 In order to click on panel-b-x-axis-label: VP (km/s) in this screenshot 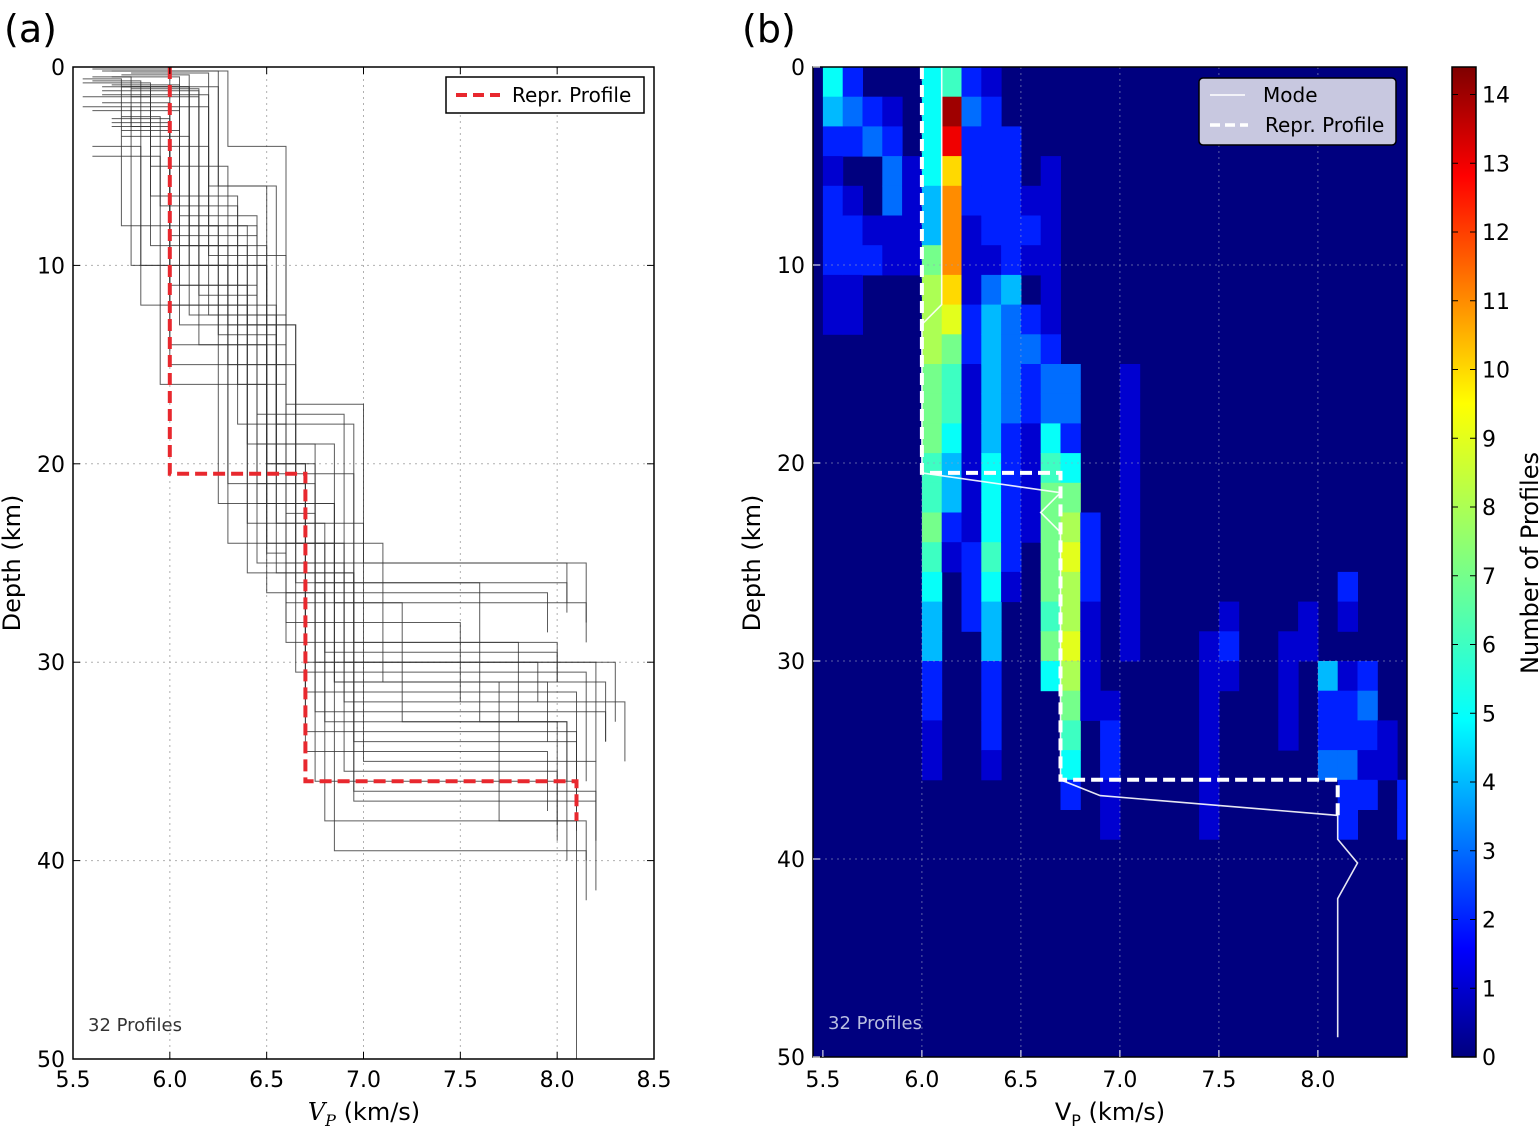, I will do `click(1110, 1113)`.